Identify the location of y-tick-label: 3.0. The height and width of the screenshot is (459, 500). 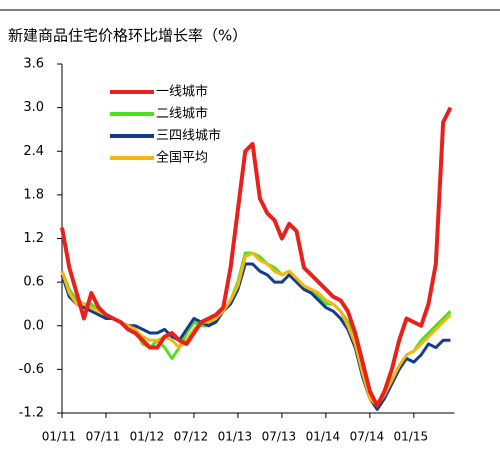
(33, 107).